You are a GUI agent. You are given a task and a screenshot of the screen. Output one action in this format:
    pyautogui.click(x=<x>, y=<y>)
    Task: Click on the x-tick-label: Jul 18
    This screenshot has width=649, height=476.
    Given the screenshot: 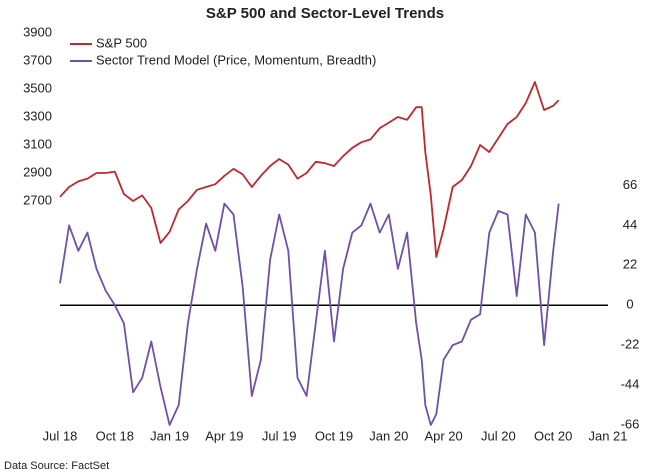 What is the action you would take?
    pyautogui.click(x=60, y=435)
    